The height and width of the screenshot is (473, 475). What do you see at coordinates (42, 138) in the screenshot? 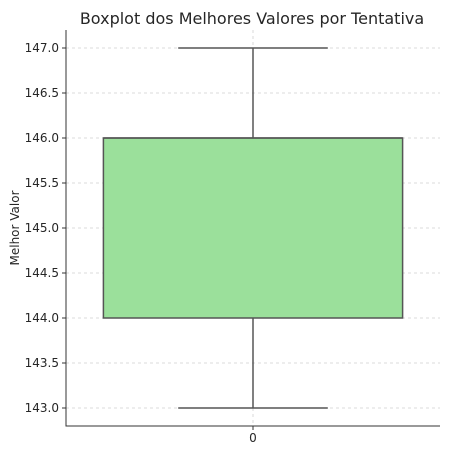
I see `y-tick-label: 146.0` at bounding box center [42, 138].